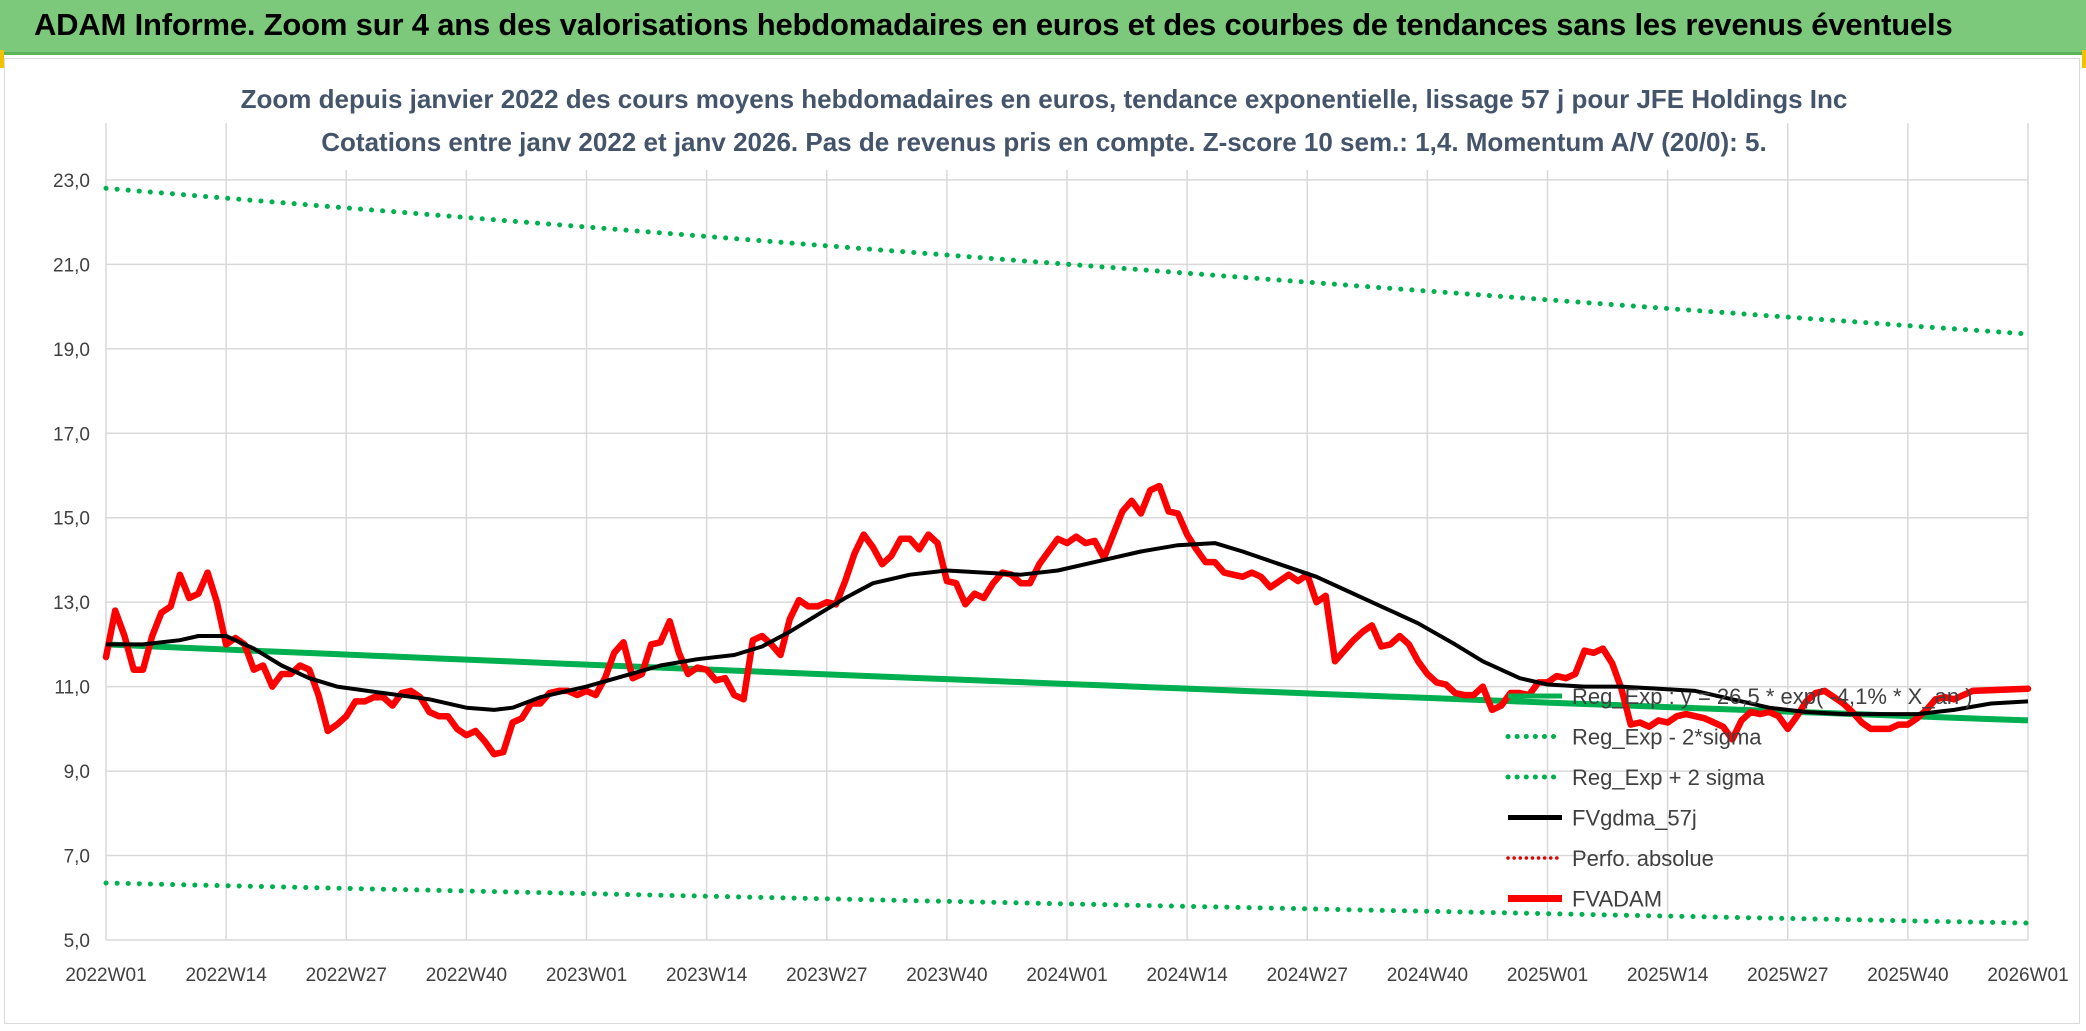 The height and width of the screenshot is (1031, 2086). Describe the element at coordinates (77, 772) in the screenshot. I see `y-tick-label: 9,0` at that location.